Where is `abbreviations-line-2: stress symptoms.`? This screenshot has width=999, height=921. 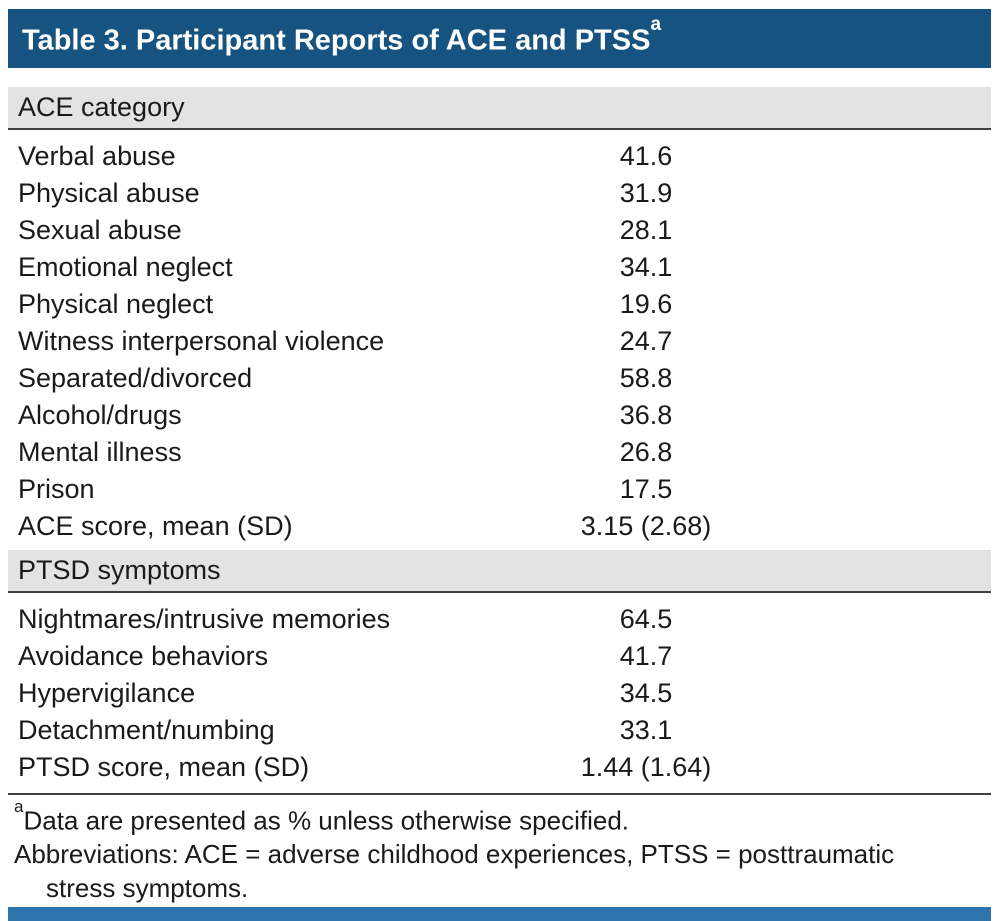
abbreviations-line-2: stress symptoms. is located at coordinates (147, 888).